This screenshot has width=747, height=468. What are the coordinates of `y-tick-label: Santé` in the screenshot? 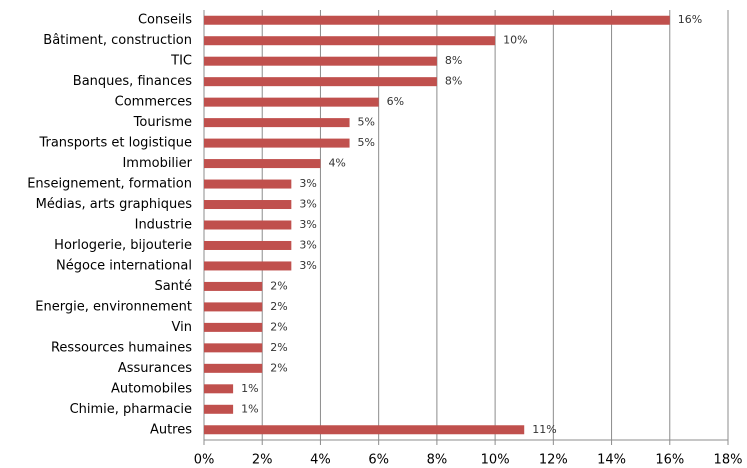 It's located at (173, 286).